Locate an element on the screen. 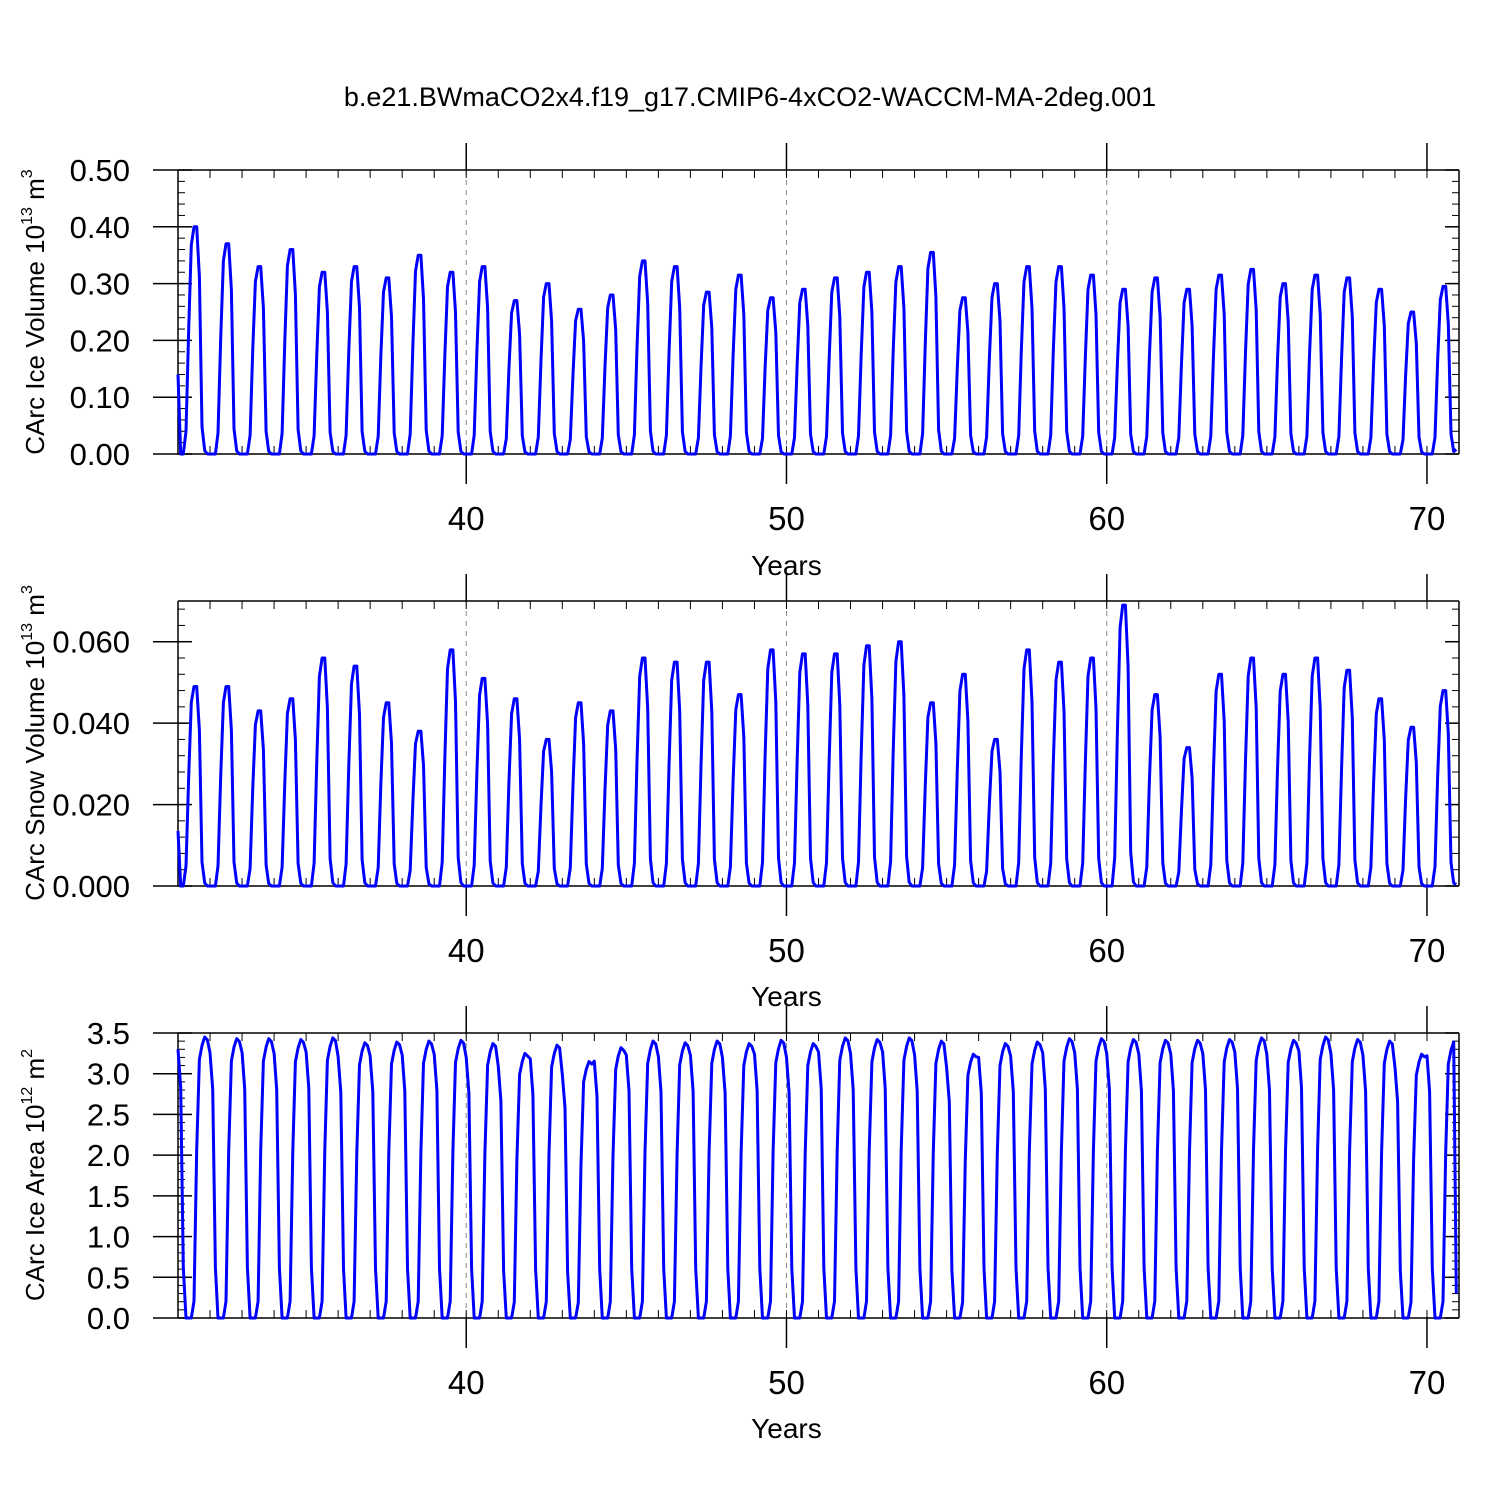  y-tick-label: 0.000 is located at coordinates (91, 886).